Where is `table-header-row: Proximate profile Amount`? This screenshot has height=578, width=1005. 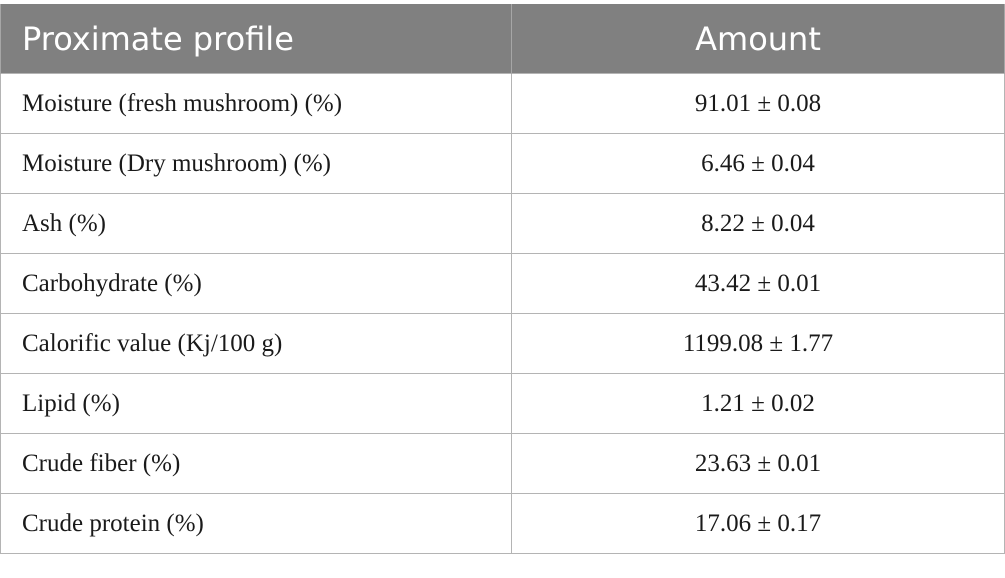 table-header-row: Proximate profile Amount is located at coordinates (502, 39).